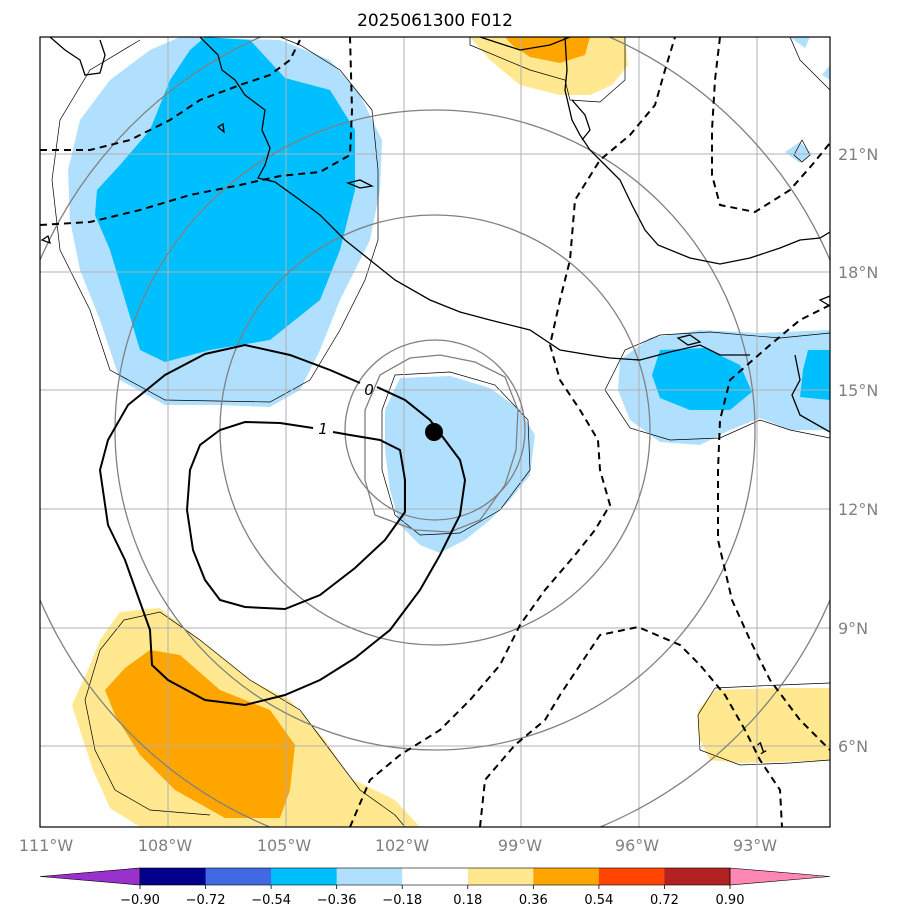 The image size is (900, 924). Describe the element at coordinates (780, 876) in the screenshot. I see `colorbar-extend-high` at that location.